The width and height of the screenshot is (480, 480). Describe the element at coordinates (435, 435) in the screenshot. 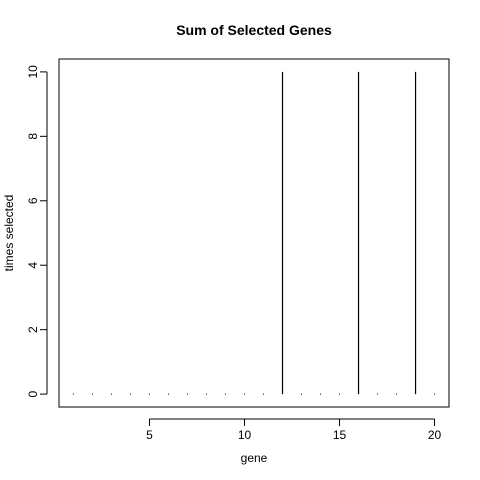

I see `x-tick-label: 20` at that location.